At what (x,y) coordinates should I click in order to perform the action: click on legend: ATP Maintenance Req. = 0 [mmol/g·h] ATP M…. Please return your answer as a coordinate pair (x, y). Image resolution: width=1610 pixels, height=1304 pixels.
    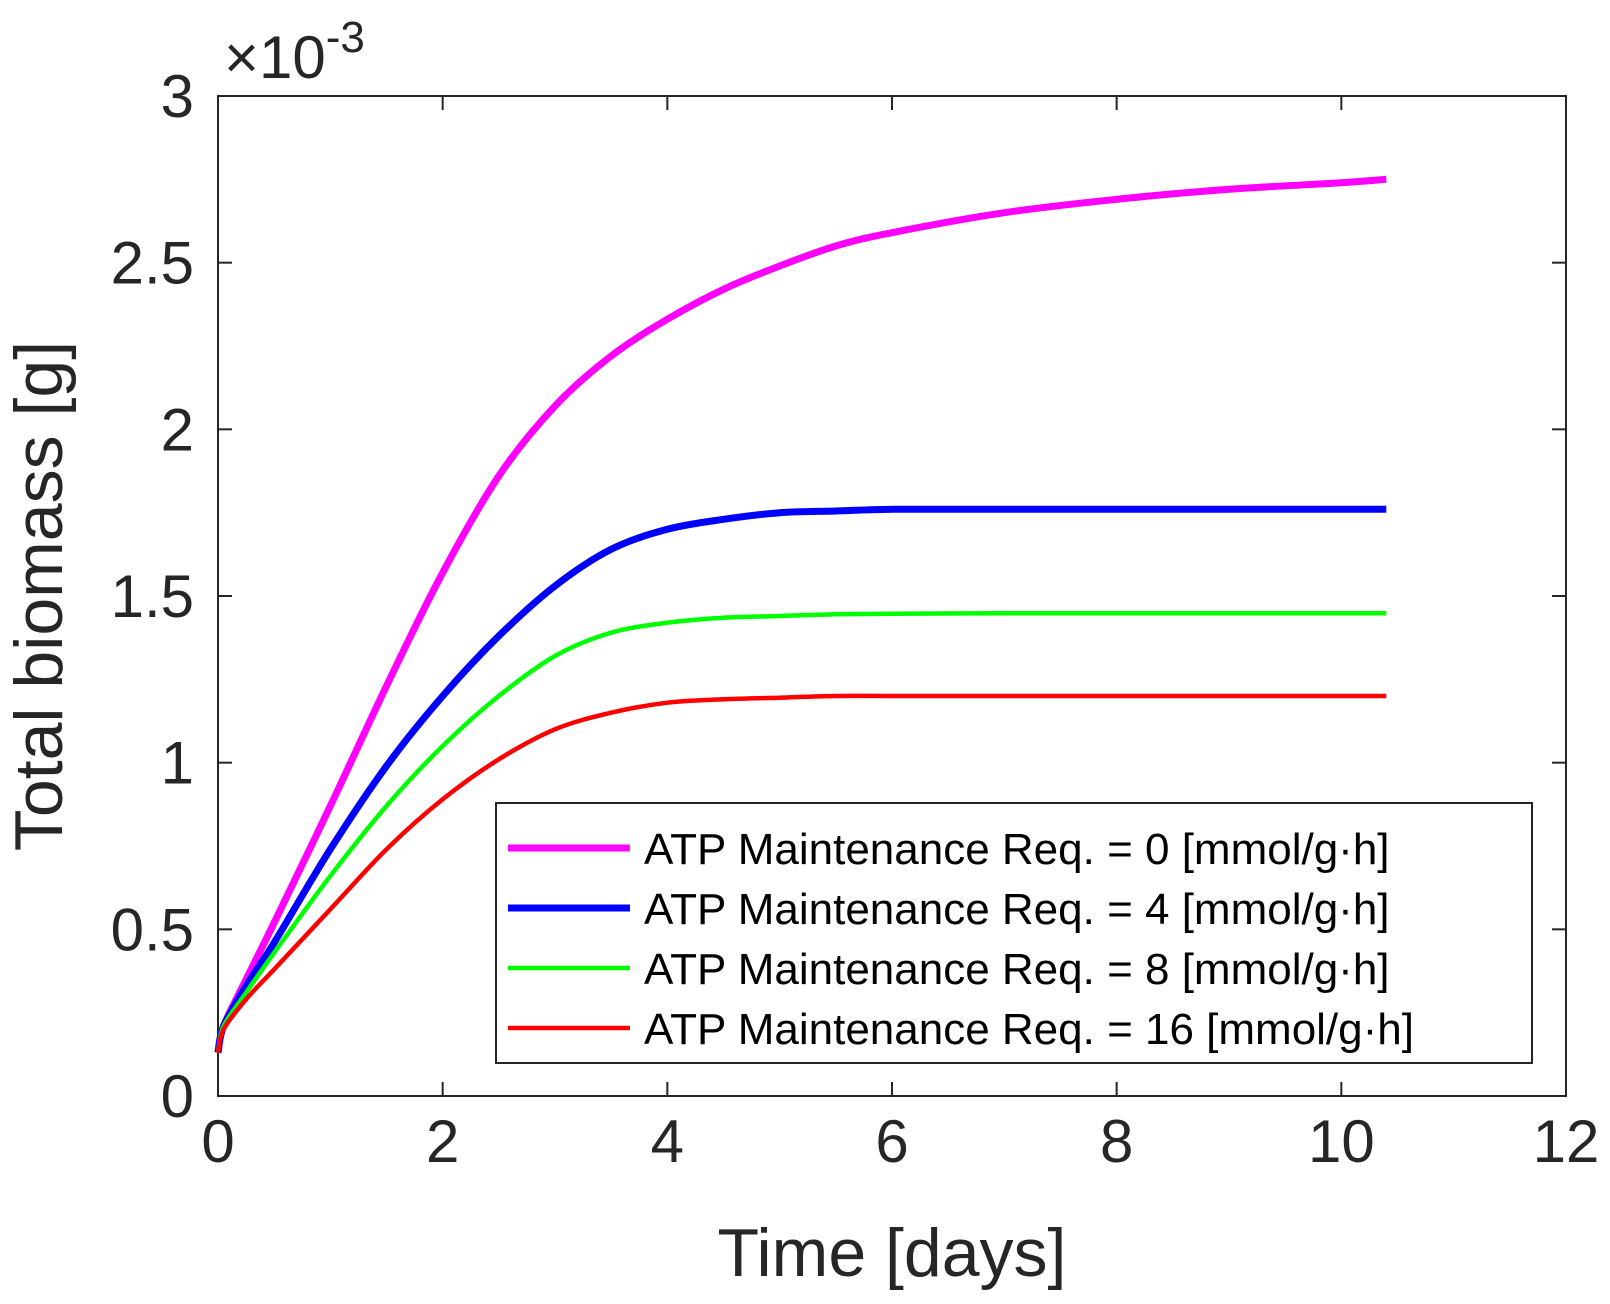
    Looking at the image, I should click on (1014, 933).